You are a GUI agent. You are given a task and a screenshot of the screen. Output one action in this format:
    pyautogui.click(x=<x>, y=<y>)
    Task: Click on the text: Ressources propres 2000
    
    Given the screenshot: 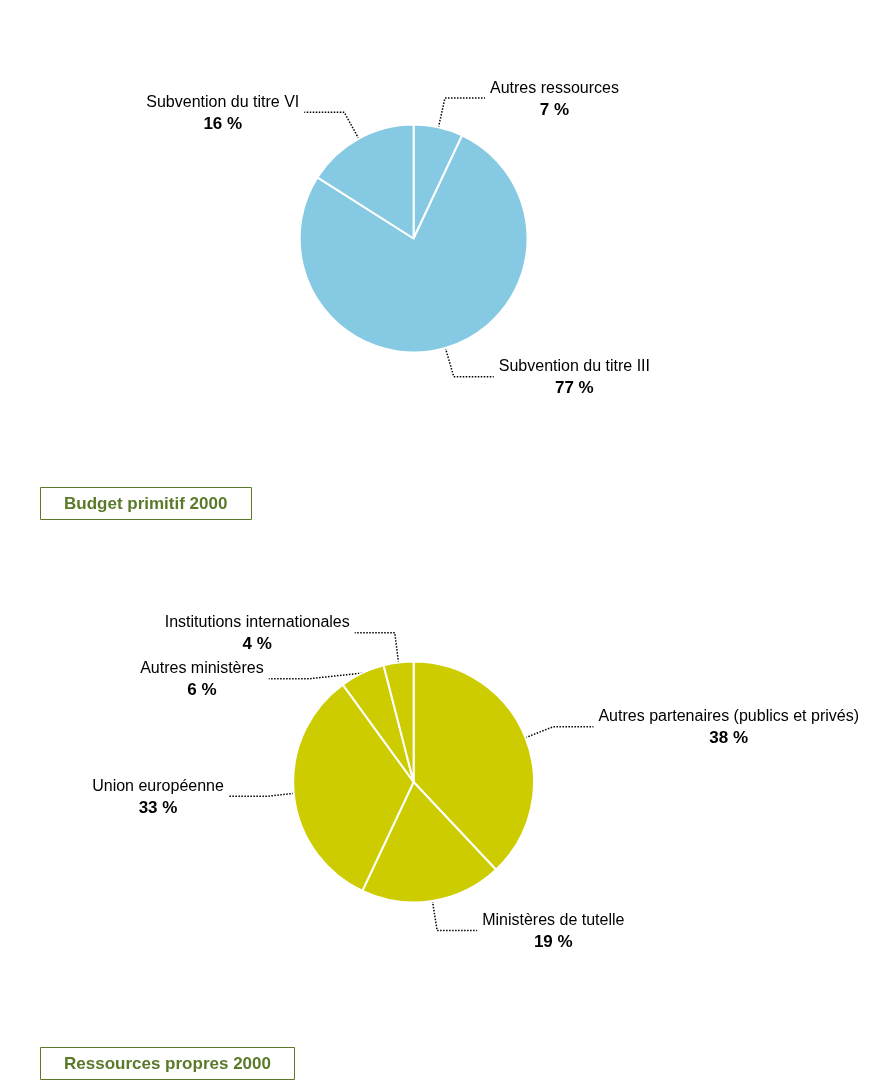 What is the action you would take?
    pyautogui.click(x=167, y=1063)
    